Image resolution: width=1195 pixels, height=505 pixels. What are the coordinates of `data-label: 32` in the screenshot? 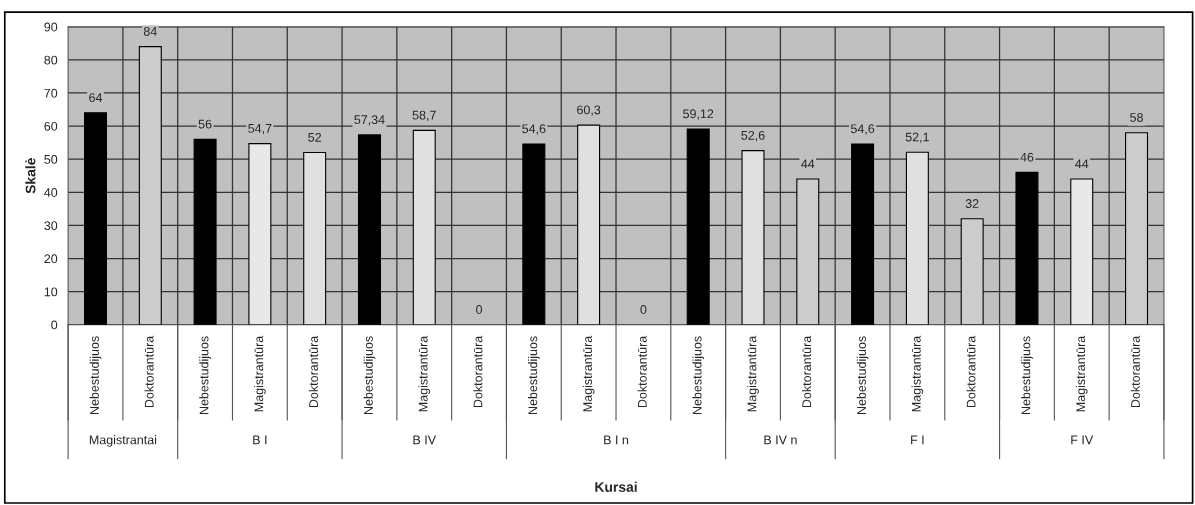 It's located at (972, 203).